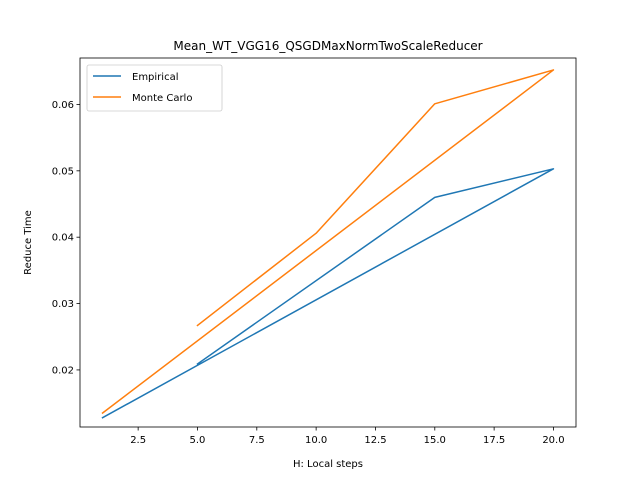 Image resolution: width=640 pixels, height=480 pixels. I want to click on x-axis-ticks: 2.5 5.0 7.5 10.0 12.5 15.0 17.5 20.0, so click(347, 436).